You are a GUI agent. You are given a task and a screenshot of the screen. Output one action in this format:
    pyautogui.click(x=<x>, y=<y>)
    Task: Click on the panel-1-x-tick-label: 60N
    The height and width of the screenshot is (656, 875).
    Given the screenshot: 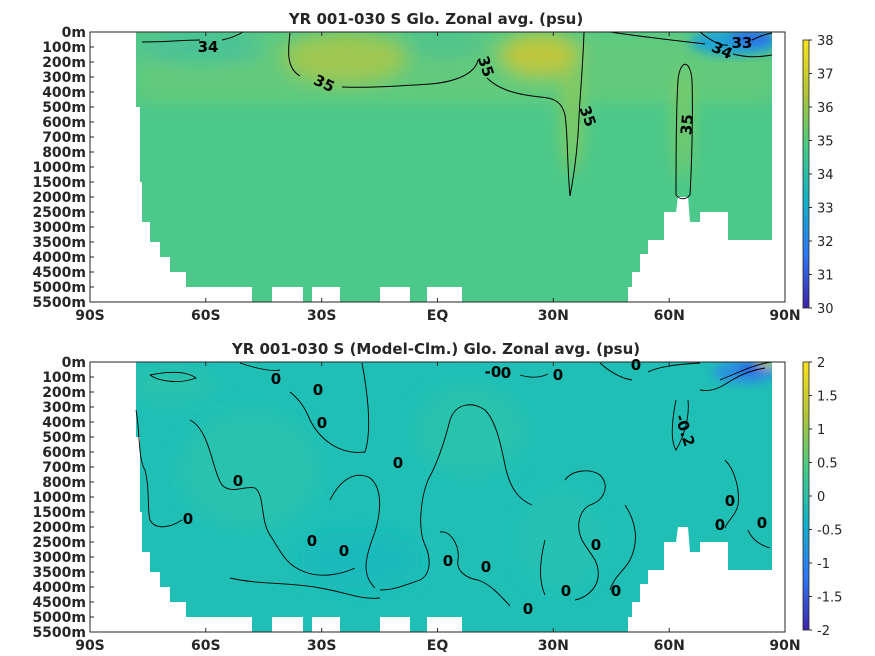 What is the action you would take?
    pyautogui.click(x=669, y=316)
    